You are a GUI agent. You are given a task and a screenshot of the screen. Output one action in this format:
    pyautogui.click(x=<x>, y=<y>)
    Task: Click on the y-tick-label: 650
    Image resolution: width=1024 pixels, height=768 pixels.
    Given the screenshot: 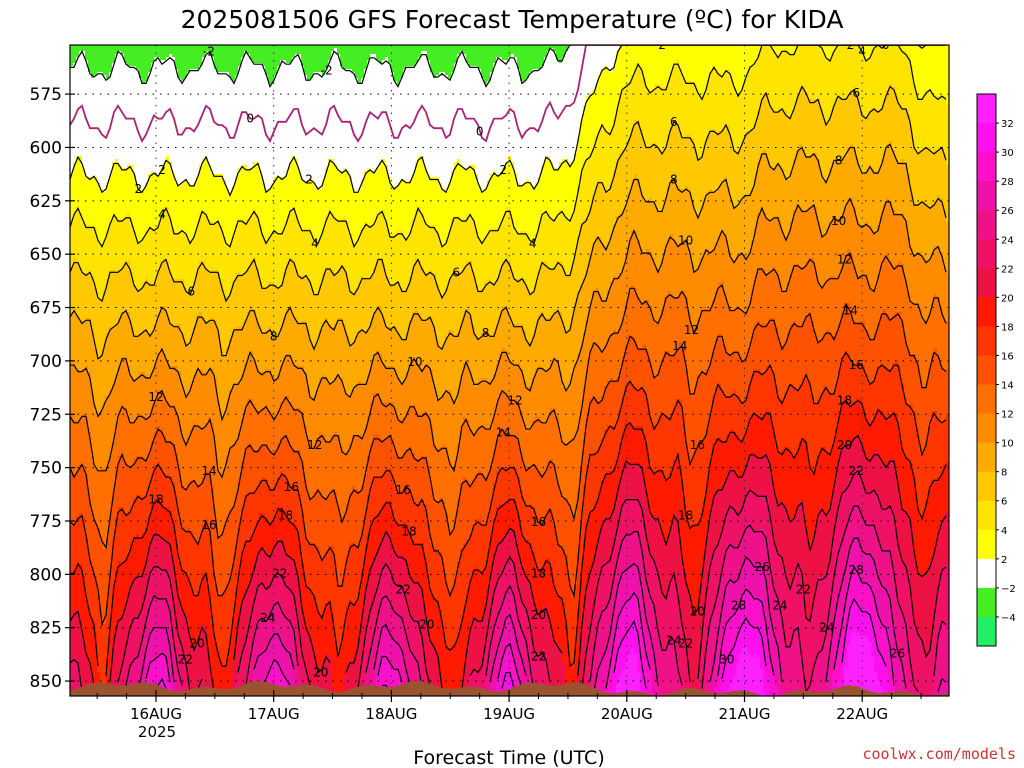 What is the action you would take?
    pyautogui.click(x=46, y=255)
    